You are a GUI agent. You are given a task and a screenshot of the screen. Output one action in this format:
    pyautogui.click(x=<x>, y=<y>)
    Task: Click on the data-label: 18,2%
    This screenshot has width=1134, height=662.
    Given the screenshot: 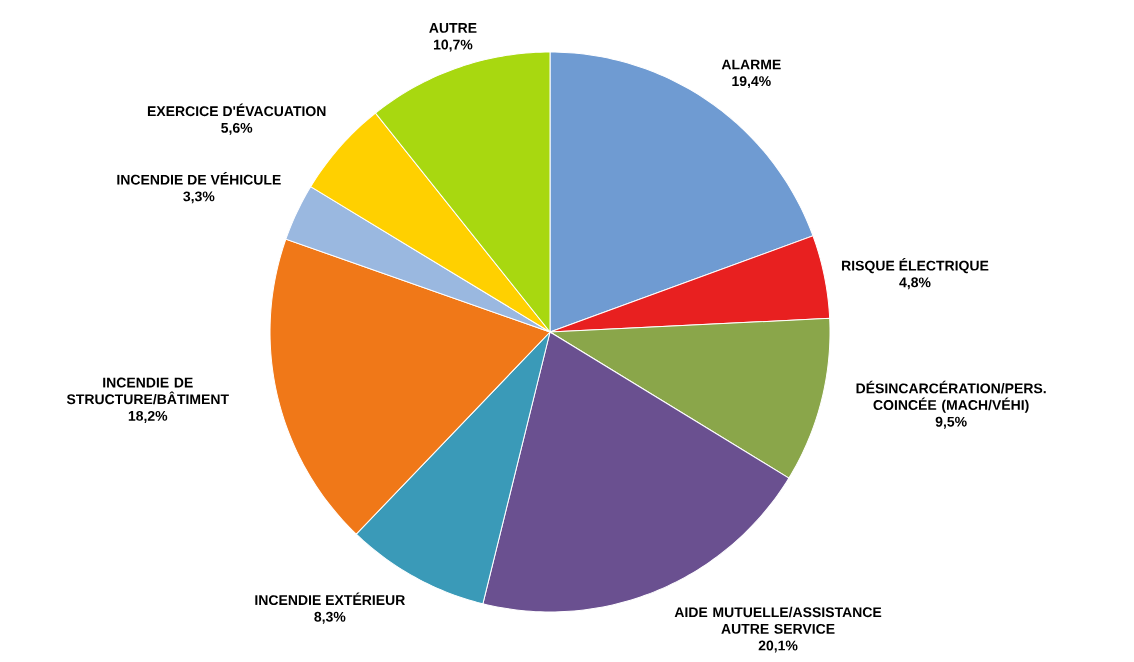 What is the action you would take?
    pyautogui.click(x=148, y=416)
    